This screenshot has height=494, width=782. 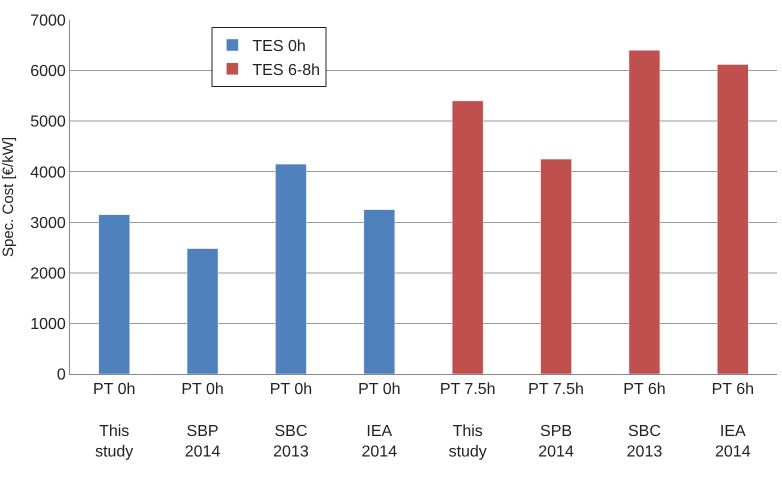 I want to click on y-tick-label: 7000, so click(x=48, y=21).